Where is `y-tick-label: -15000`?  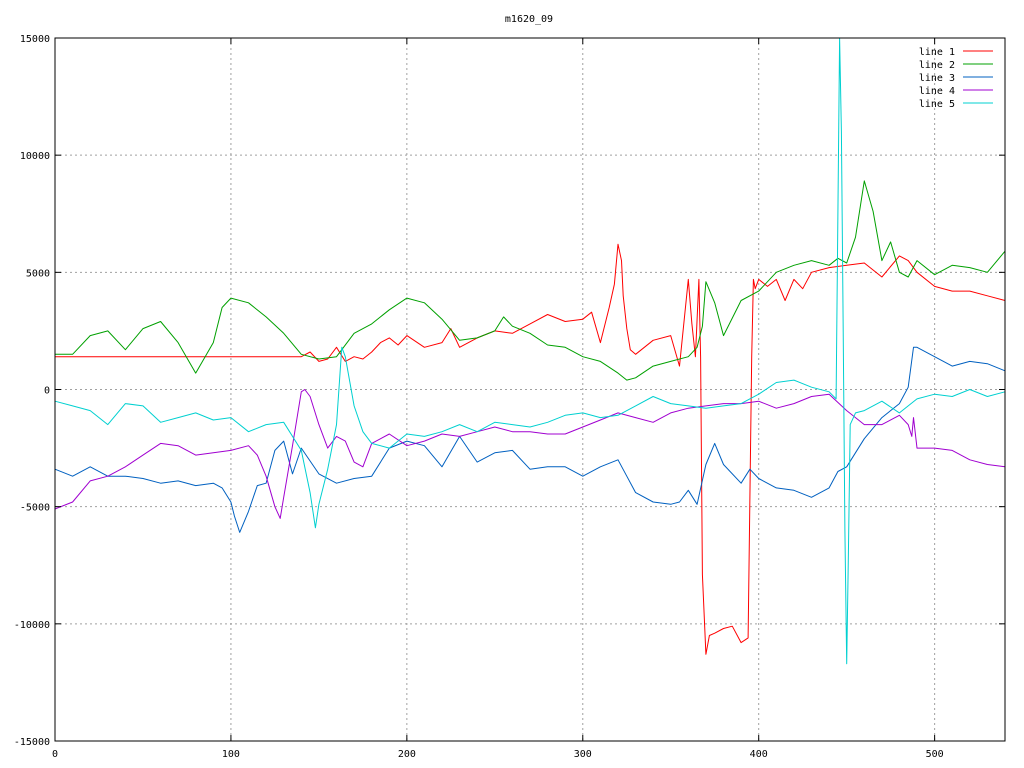
y-tick-label: -15000 is located at coordinates (32, 742).